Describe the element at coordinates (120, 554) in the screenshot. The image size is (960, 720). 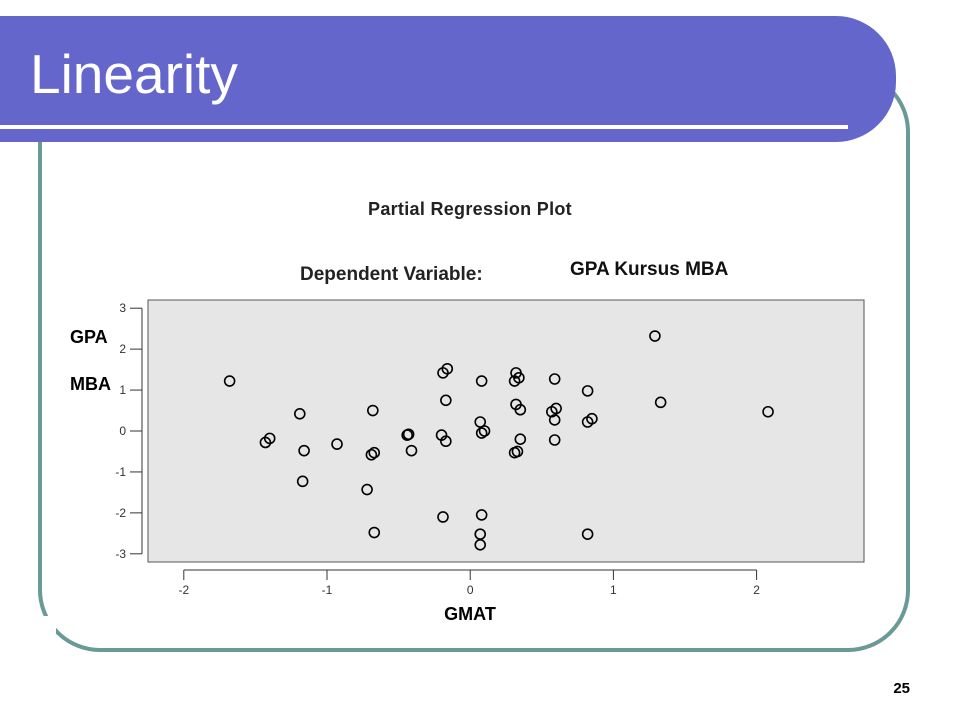
I see `y-tick-label: -3` at that location.